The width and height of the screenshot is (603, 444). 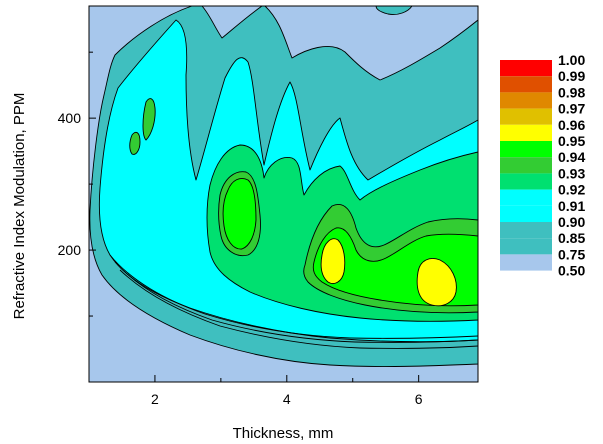 I want to click on legend-label: 0.92, so click(x=571, y=190).